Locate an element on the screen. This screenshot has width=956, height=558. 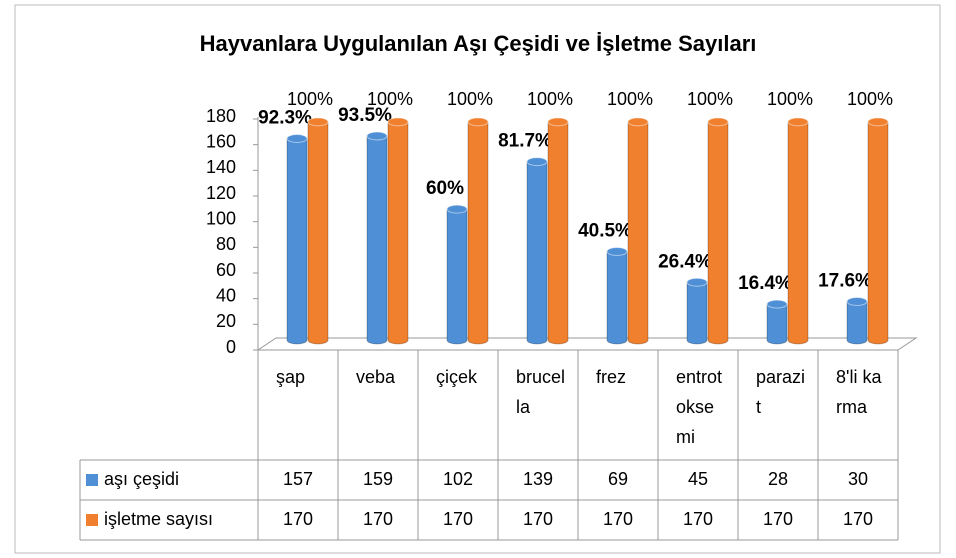
x-tick-label: çiçek is located at coordinates (457, 377).